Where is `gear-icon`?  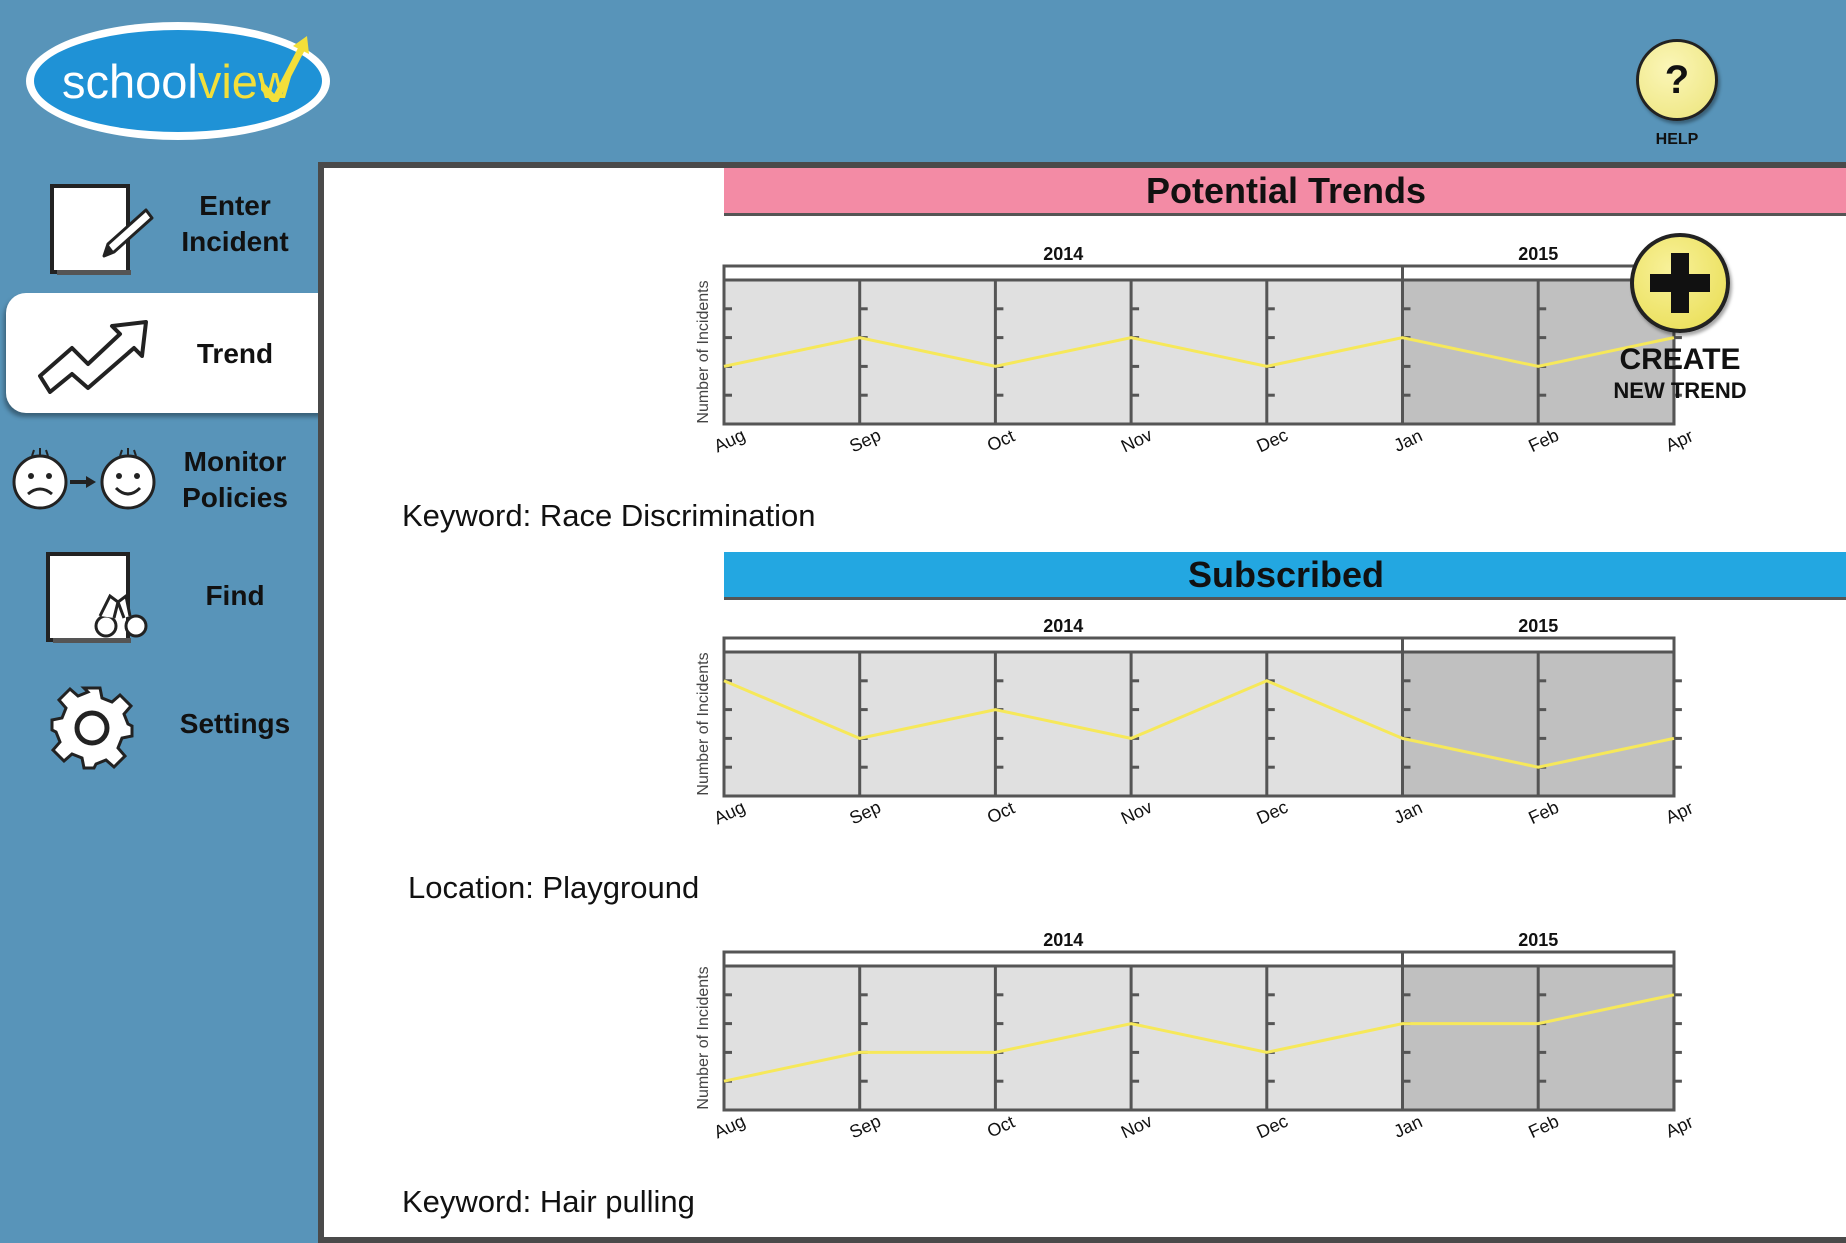 gear-icon is located at coordinates (92, 728).